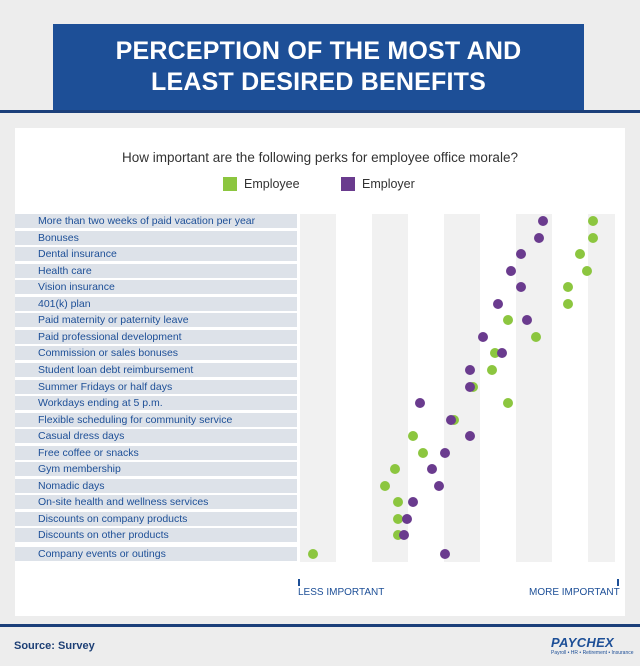 This screenshot has height=666, width=640. What do you see at coordinates (618, 582) in the screenshot?
I see `axis-tick-right` at bounding box center [618, 582].